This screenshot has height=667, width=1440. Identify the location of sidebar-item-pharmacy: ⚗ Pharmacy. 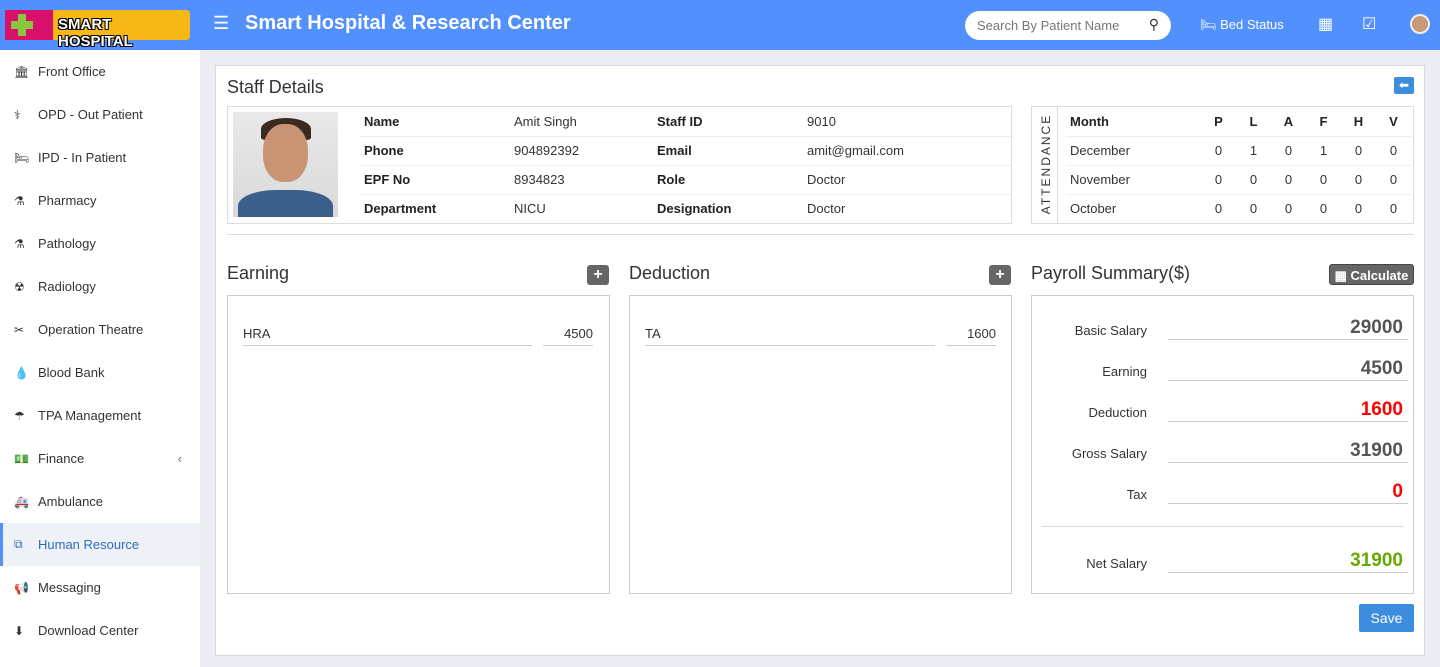
(100, 200).